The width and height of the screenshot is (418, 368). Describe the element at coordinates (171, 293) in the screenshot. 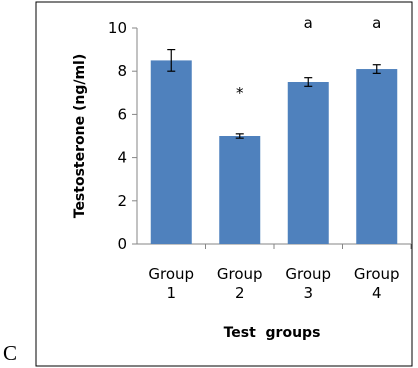

I see `x-category-label: 1` at that location.